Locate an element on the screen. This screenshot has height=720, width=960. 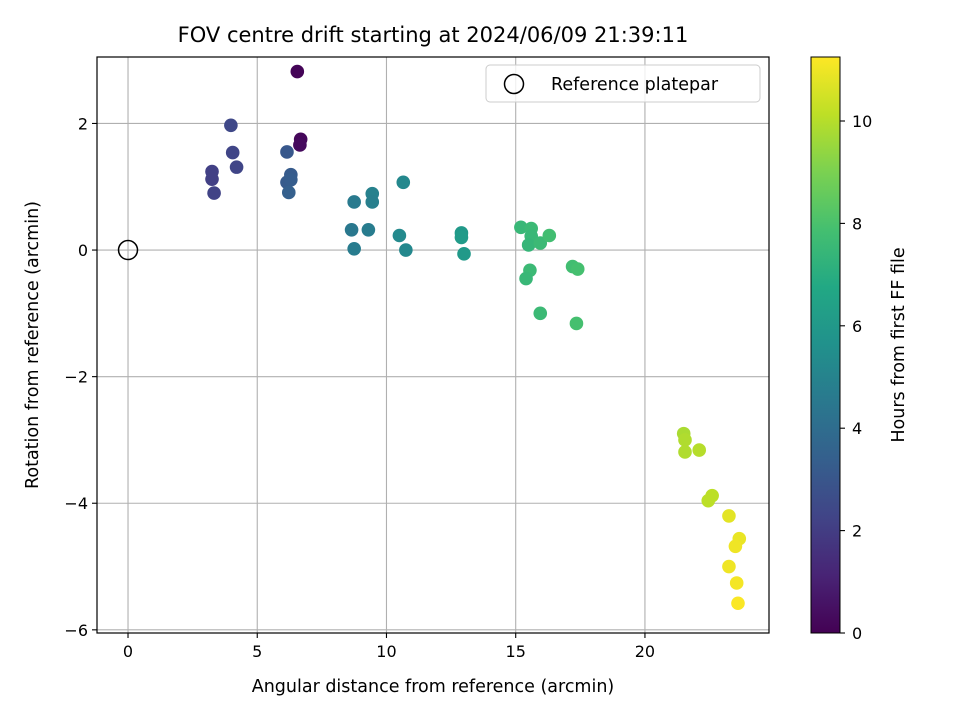
x-axis-ticks: 0 5 10 15 20 is located at coordinates (389, 647).